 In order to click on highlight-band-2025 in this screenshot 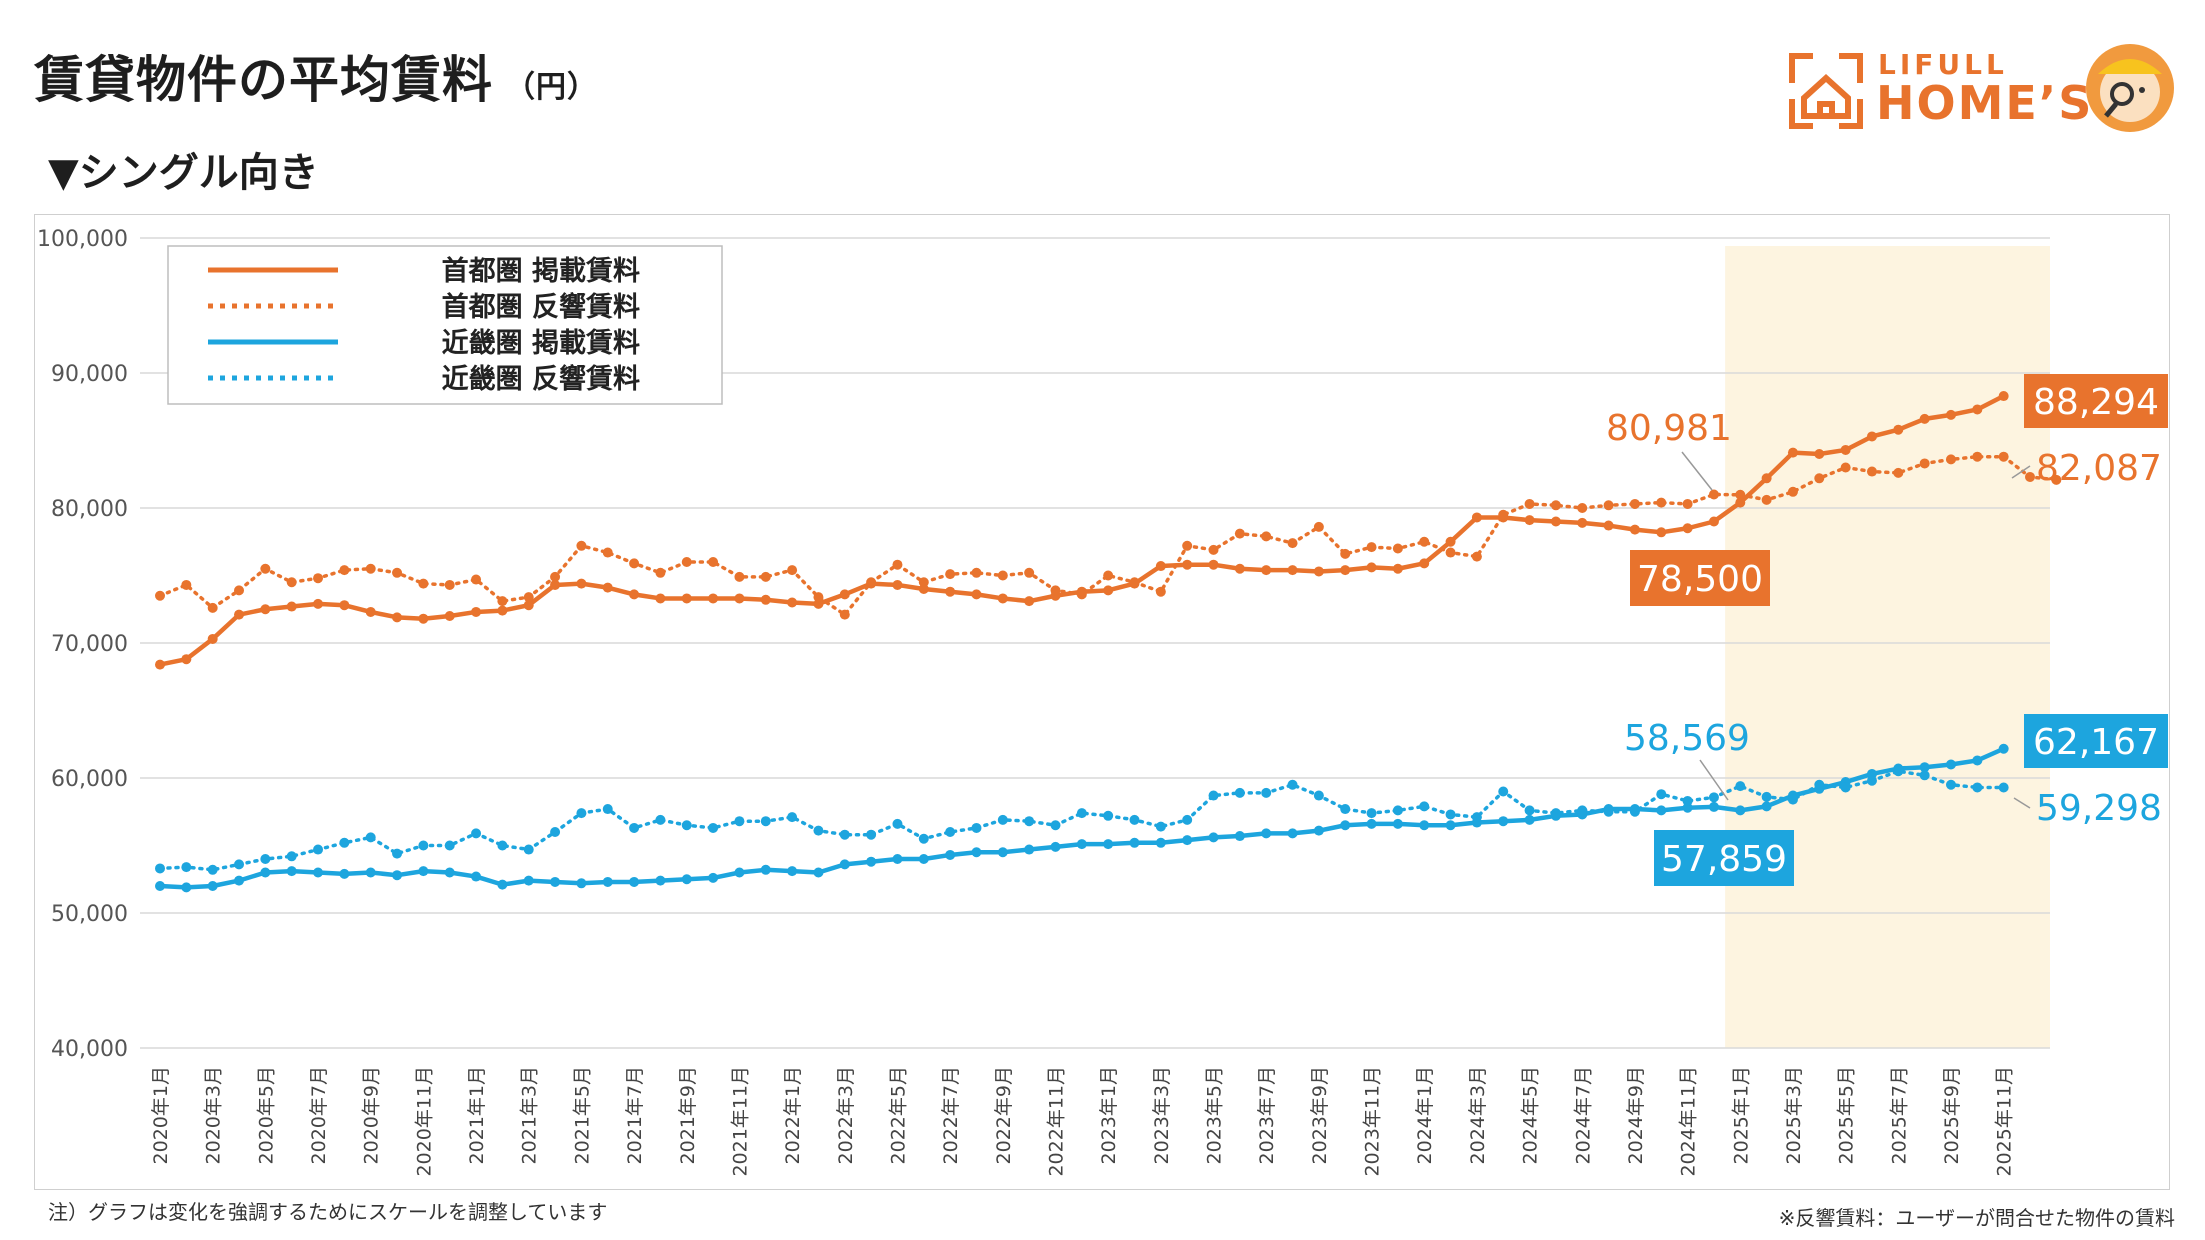, I will do `click(1887, 647)`.